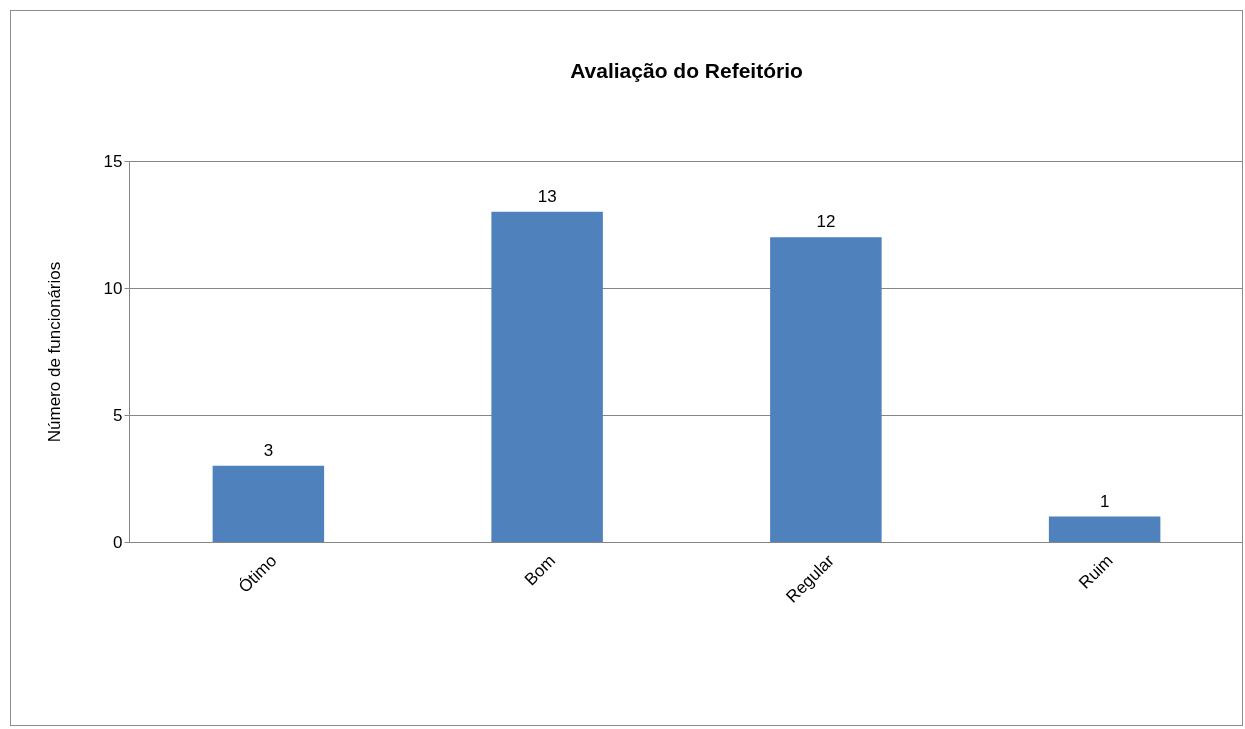 Image resolution: width=1245 pixels, height=729 pixels. What do you see at coordinates (826, 222) in the screenshot?
I see `data-label: 12` at bounding box center [826, 222].